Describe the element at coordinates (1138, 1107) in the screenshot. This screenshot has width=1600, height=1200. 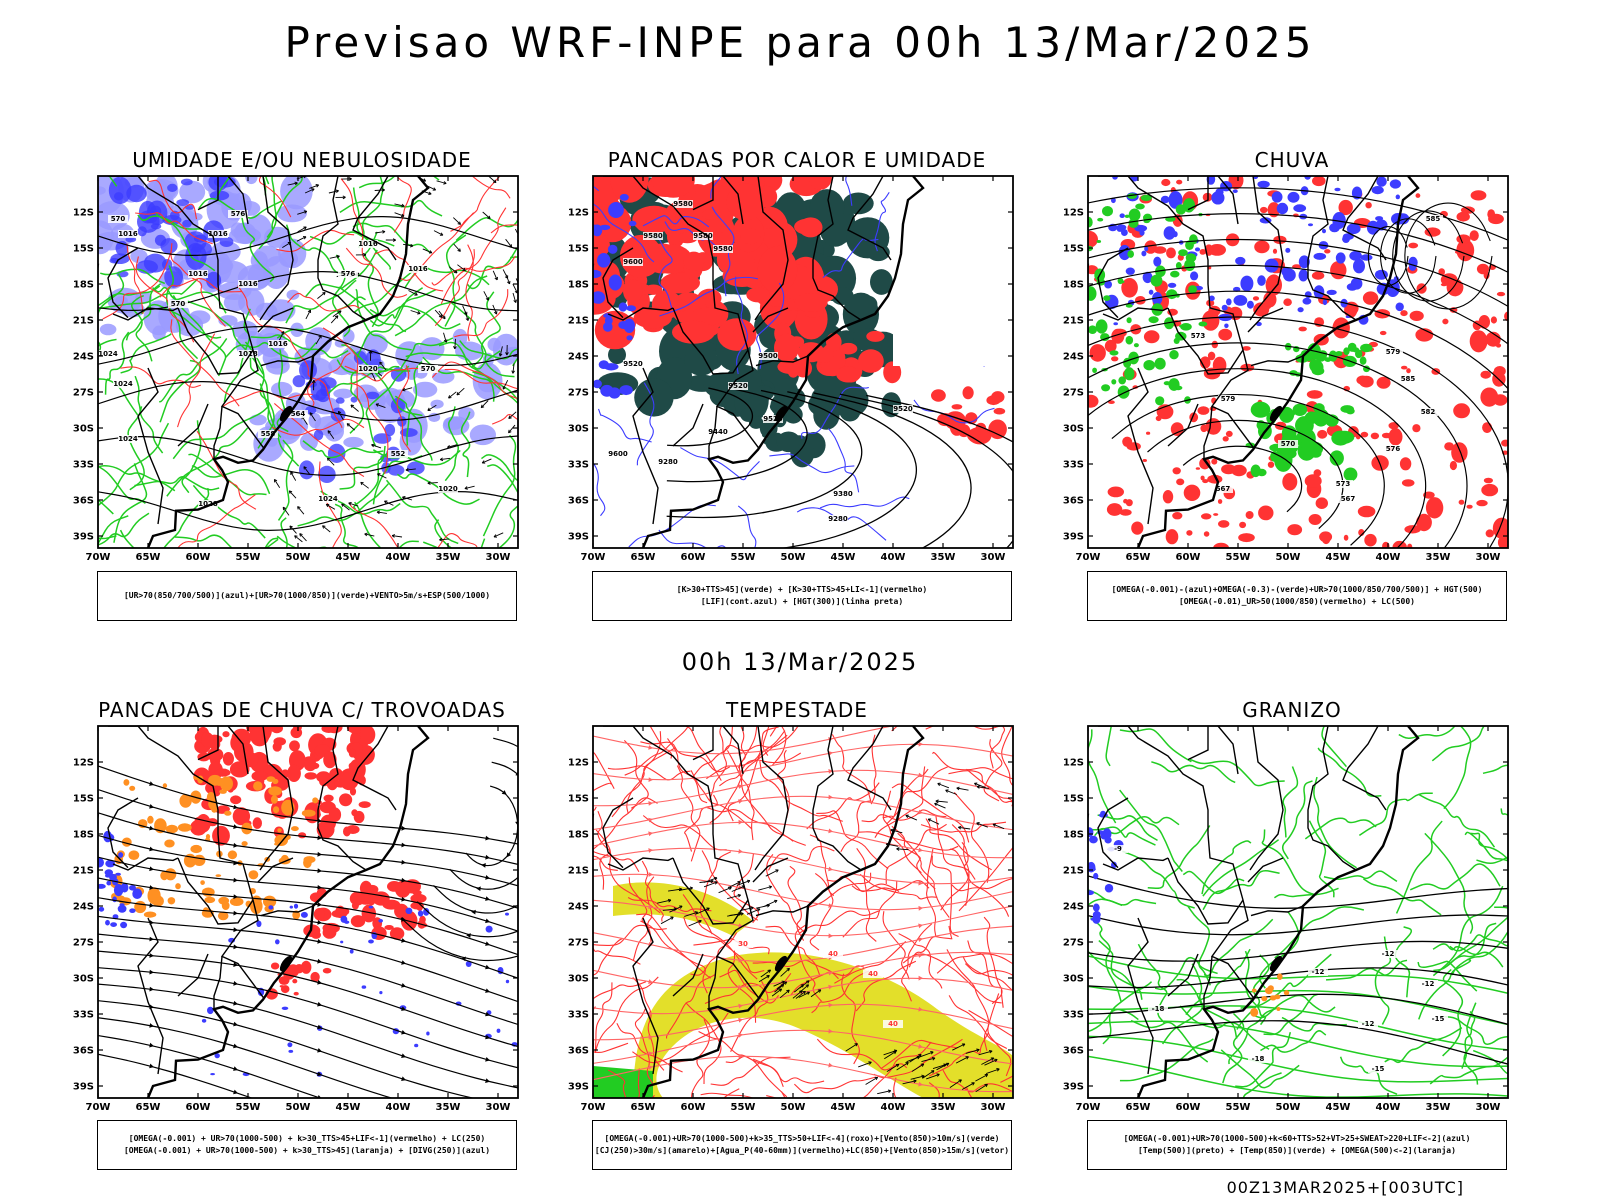
I see `lon-tick-label: 65W` at that location.